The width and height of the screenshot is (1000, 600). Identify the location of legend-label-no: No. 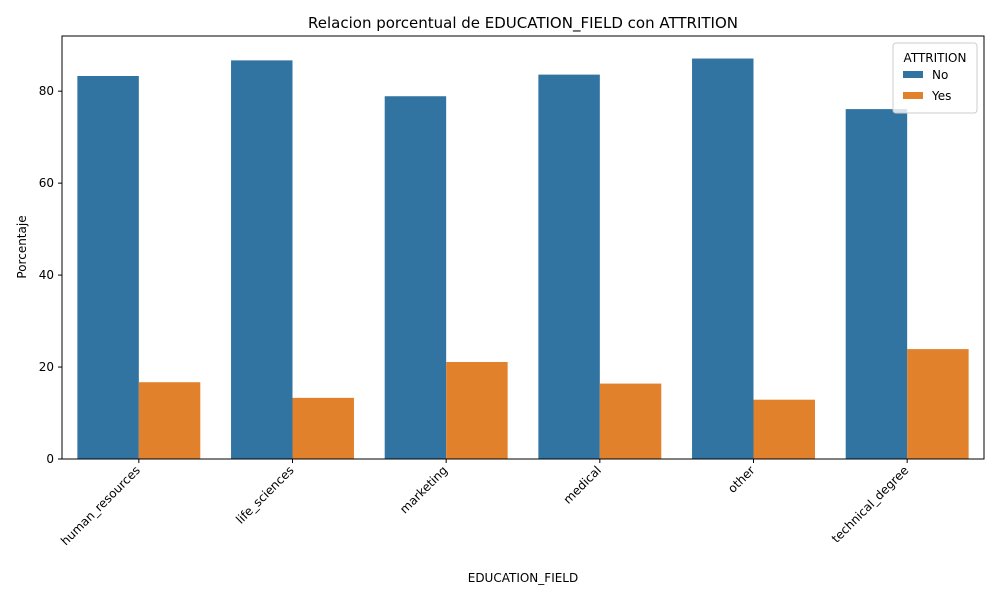
(940, 75).